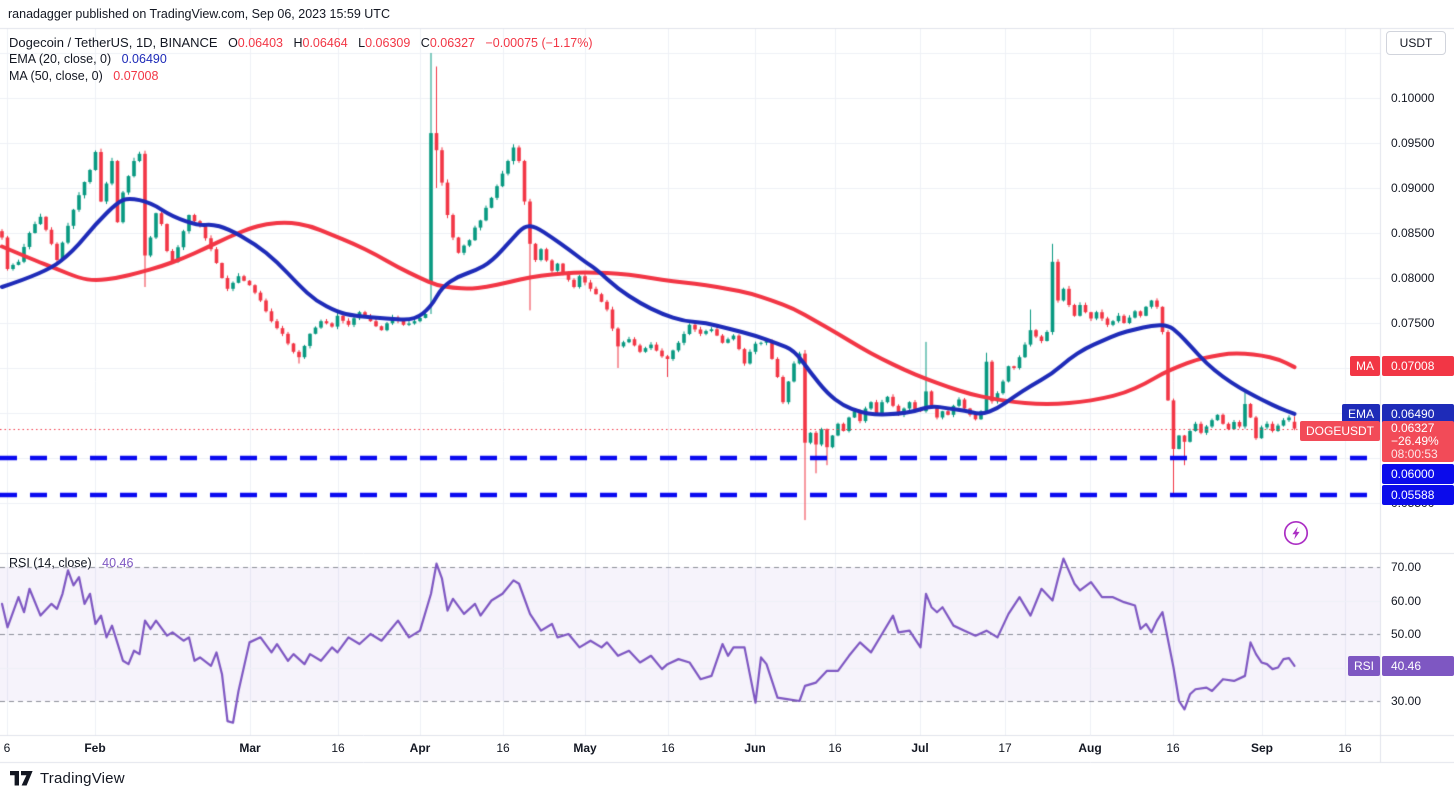  What do you see at coordinates (1413, 278) in the screenshot?
I see `price-axis-label: 0.08000` at bounding box center [1413, 278].